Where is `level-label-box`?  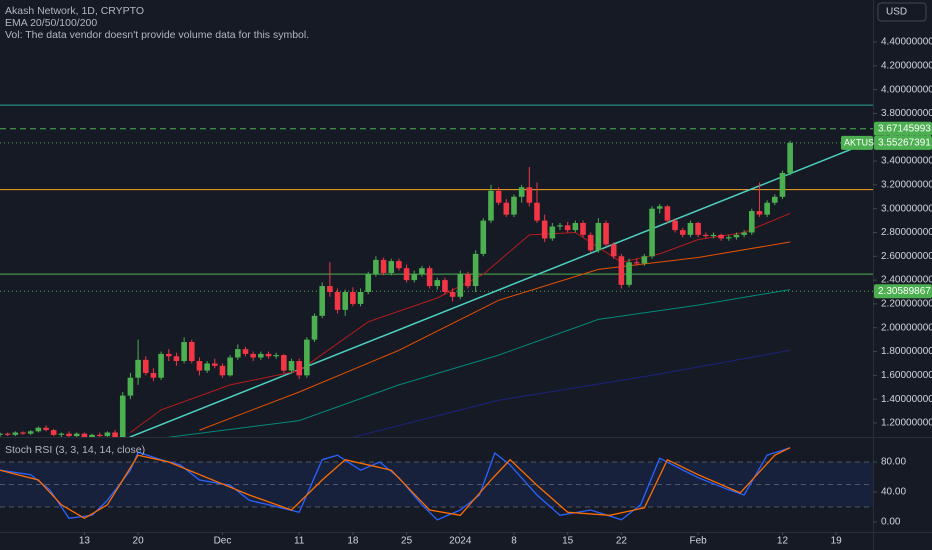 level-label-box is located at coordinates (903, 128).